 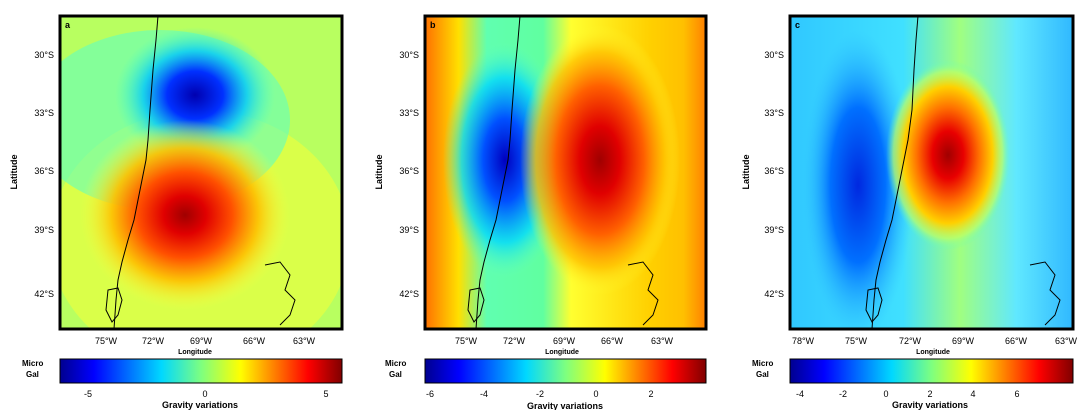 What do you see at coordinates (797, 25) in the screenshot?
I see `panel-c-label: c` at bounding box center [797, 25].